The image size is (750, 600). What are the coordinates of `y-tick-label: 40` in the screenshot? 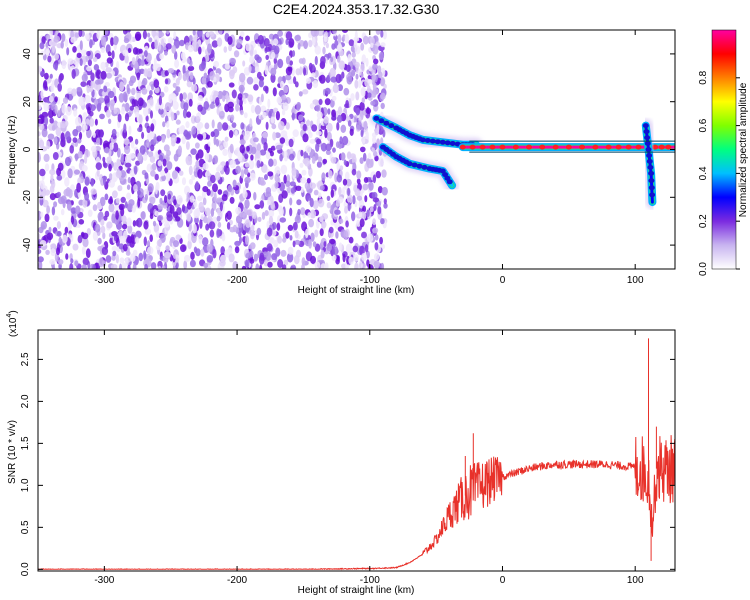 It's located at (27, 54).